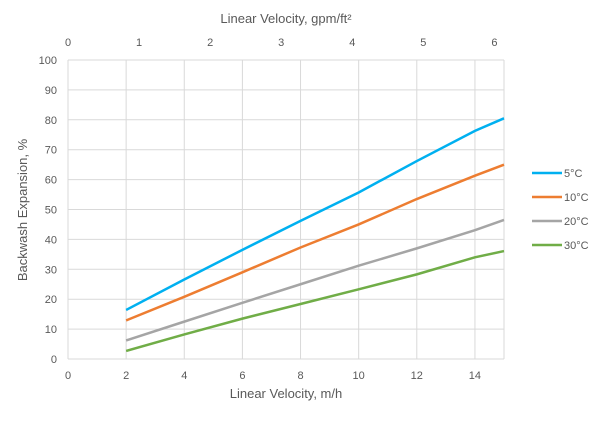 The width and height of the screenshot is (602, 422). I want to click on y-tick-label: 30, so click(51, 270).